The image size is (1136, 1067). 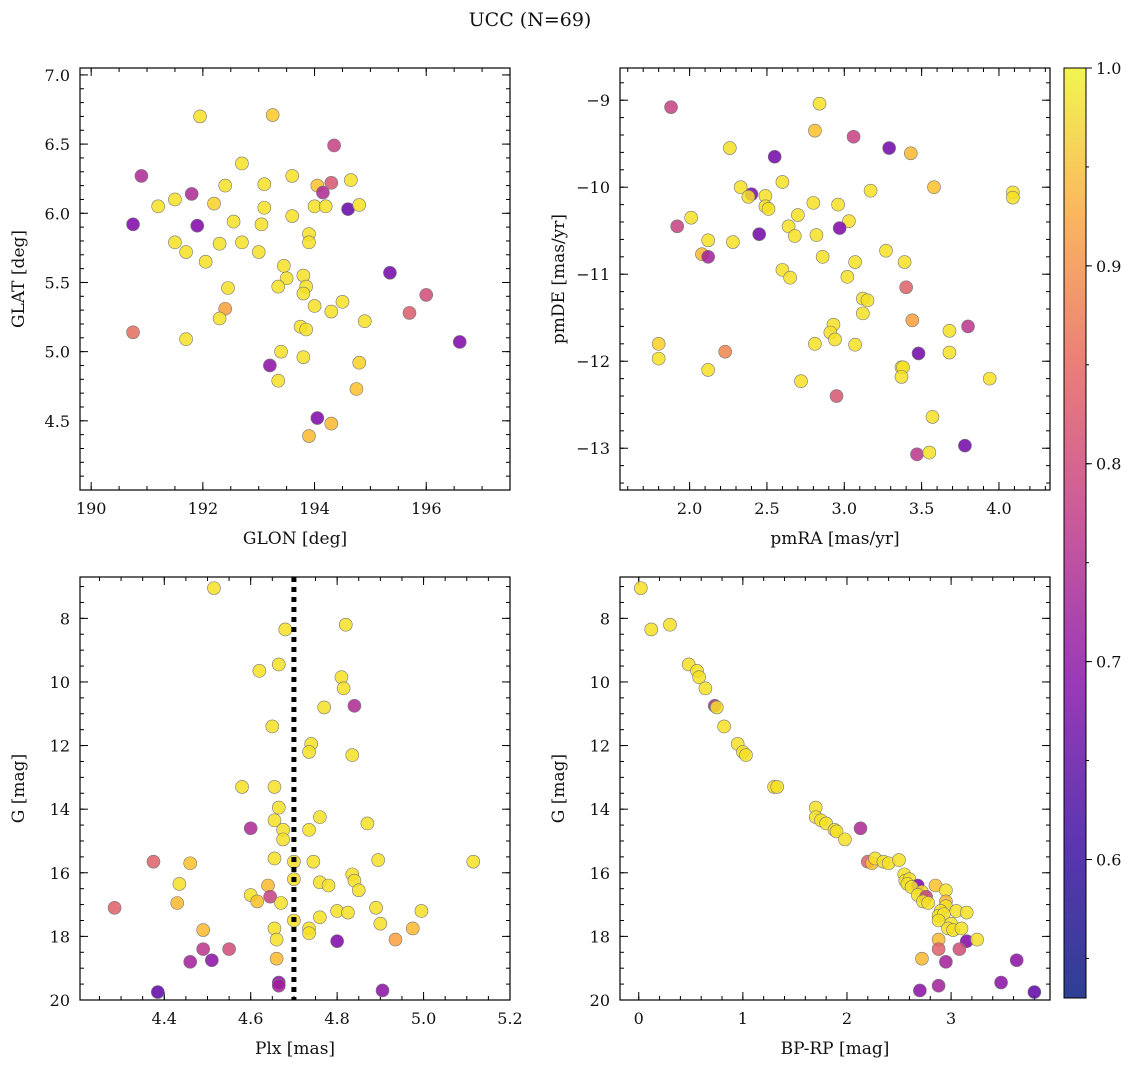 I want to click on x-tick-label: 192, so click(x=203, y=508).